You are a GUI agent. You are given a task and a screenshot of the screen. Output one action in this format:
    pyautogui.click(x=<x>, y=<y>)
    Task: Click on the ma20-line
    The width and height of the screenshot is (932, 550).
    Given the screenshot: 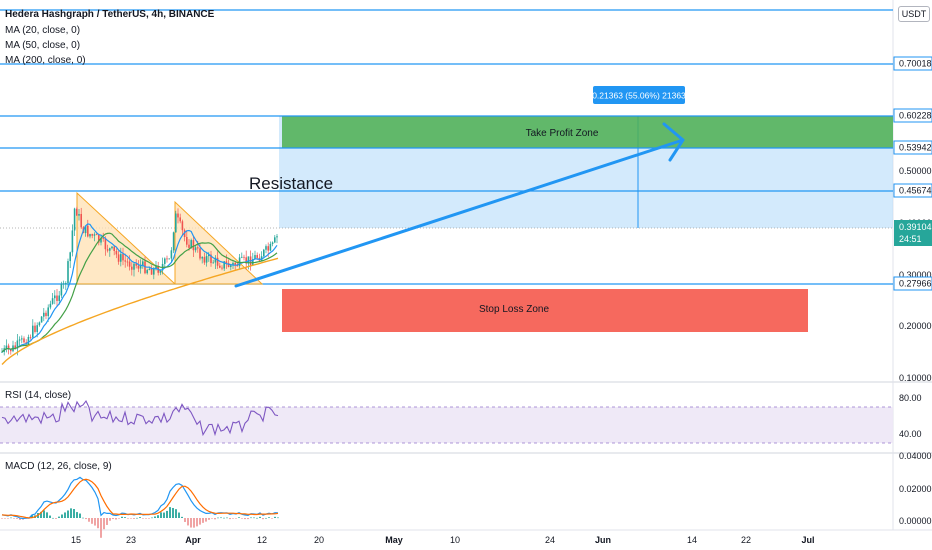 What is the action you would take?
    pyautogui.click(x=139, y=288)
    